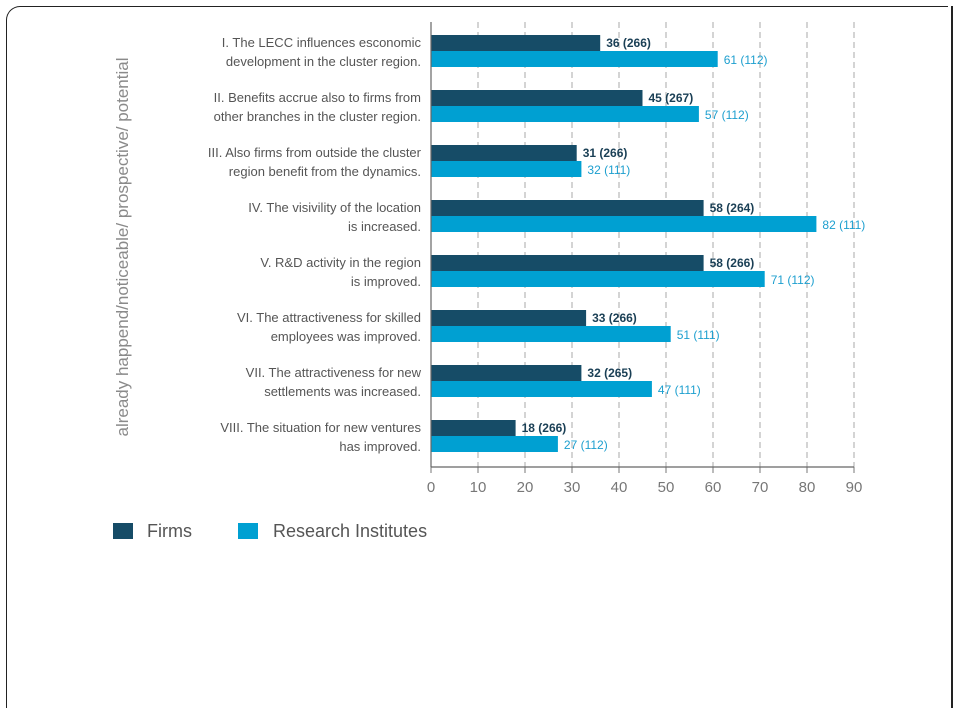 This screenshot has width=958, height=718. Describe the element at coordinates (666, 487) in the screenshot. I see `x-tick-label: 50` at that location.